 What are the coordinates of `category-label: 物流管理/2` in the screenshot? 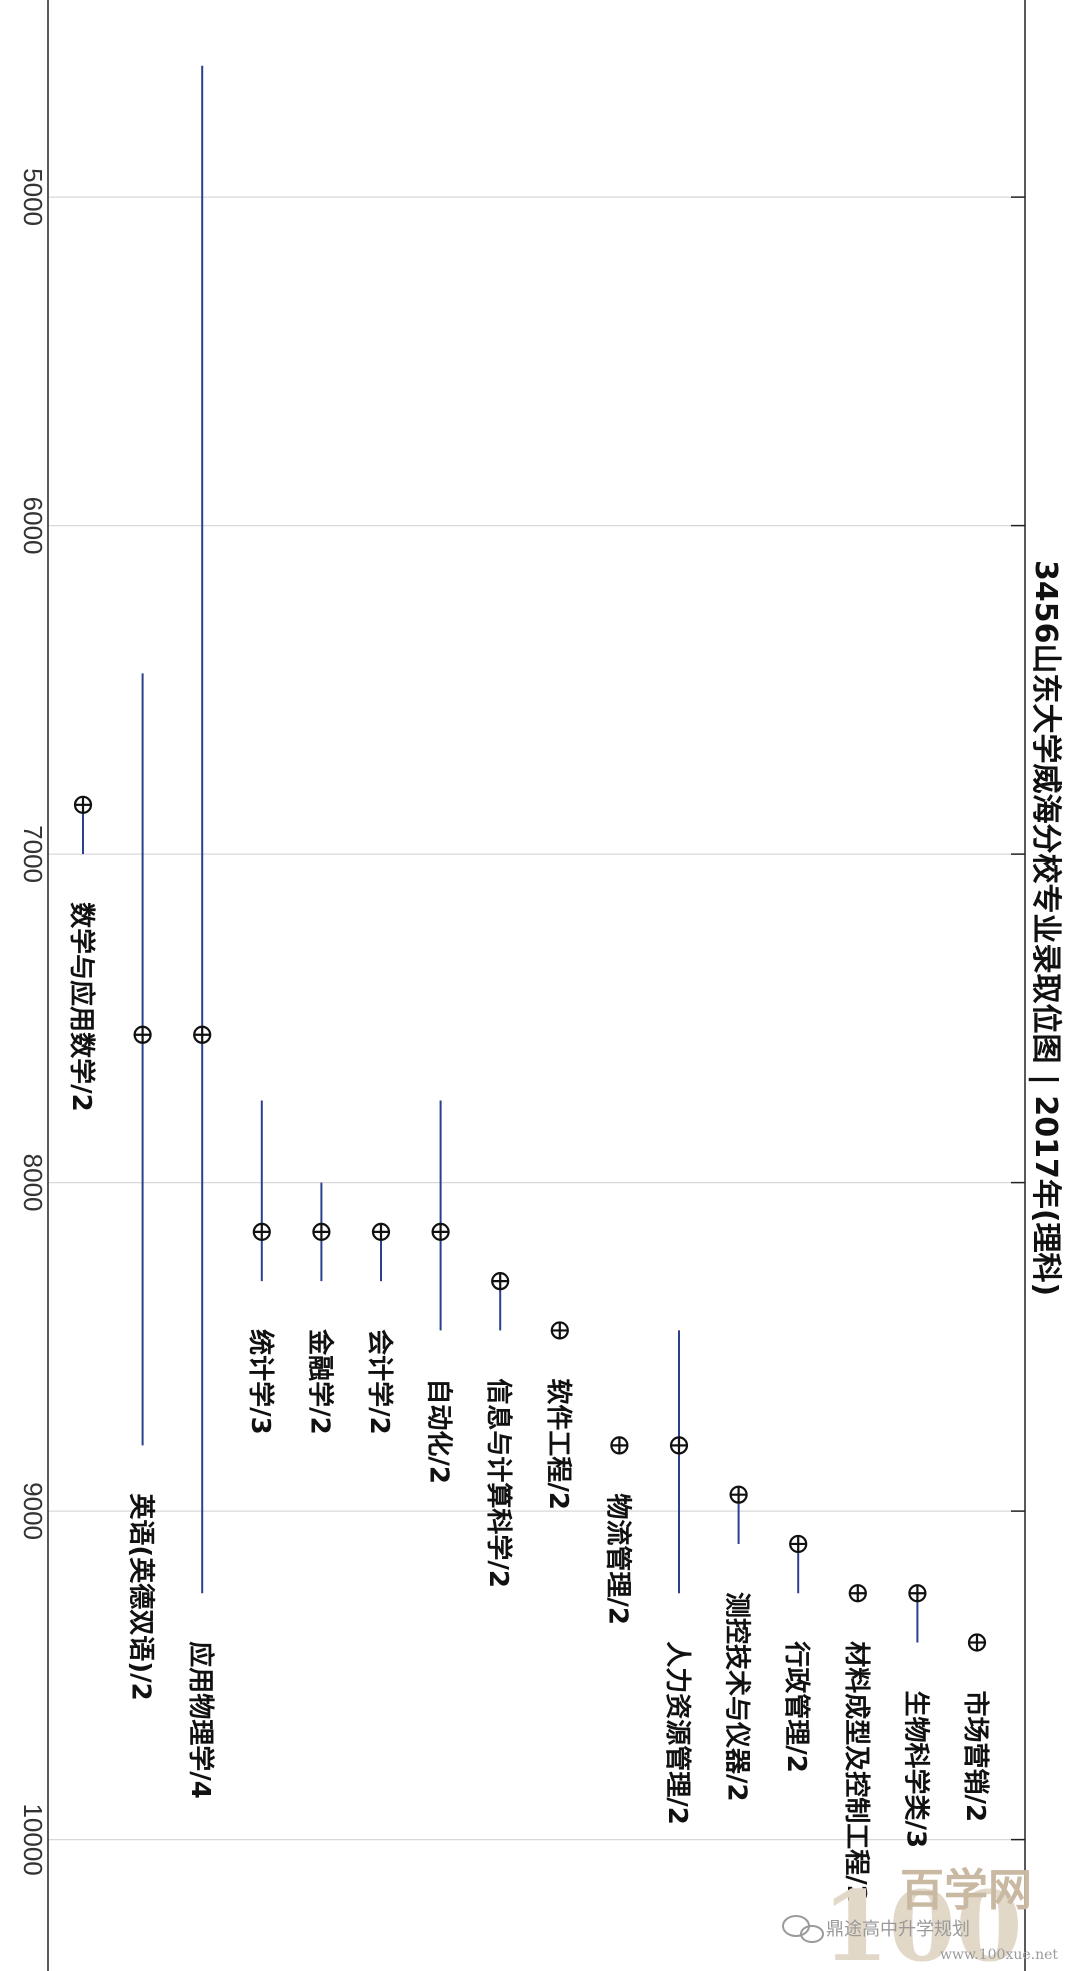 It's located at (617, 1559).